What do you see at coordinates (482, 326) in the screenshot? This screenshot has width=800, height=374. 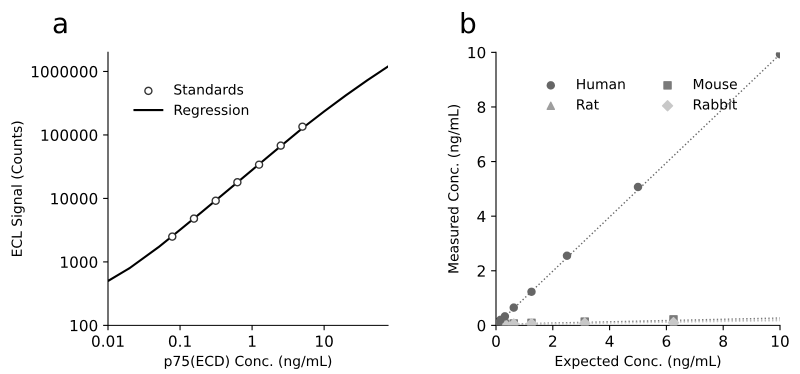 I see `y-tick-label: 0` at bounding box center [482, 326].